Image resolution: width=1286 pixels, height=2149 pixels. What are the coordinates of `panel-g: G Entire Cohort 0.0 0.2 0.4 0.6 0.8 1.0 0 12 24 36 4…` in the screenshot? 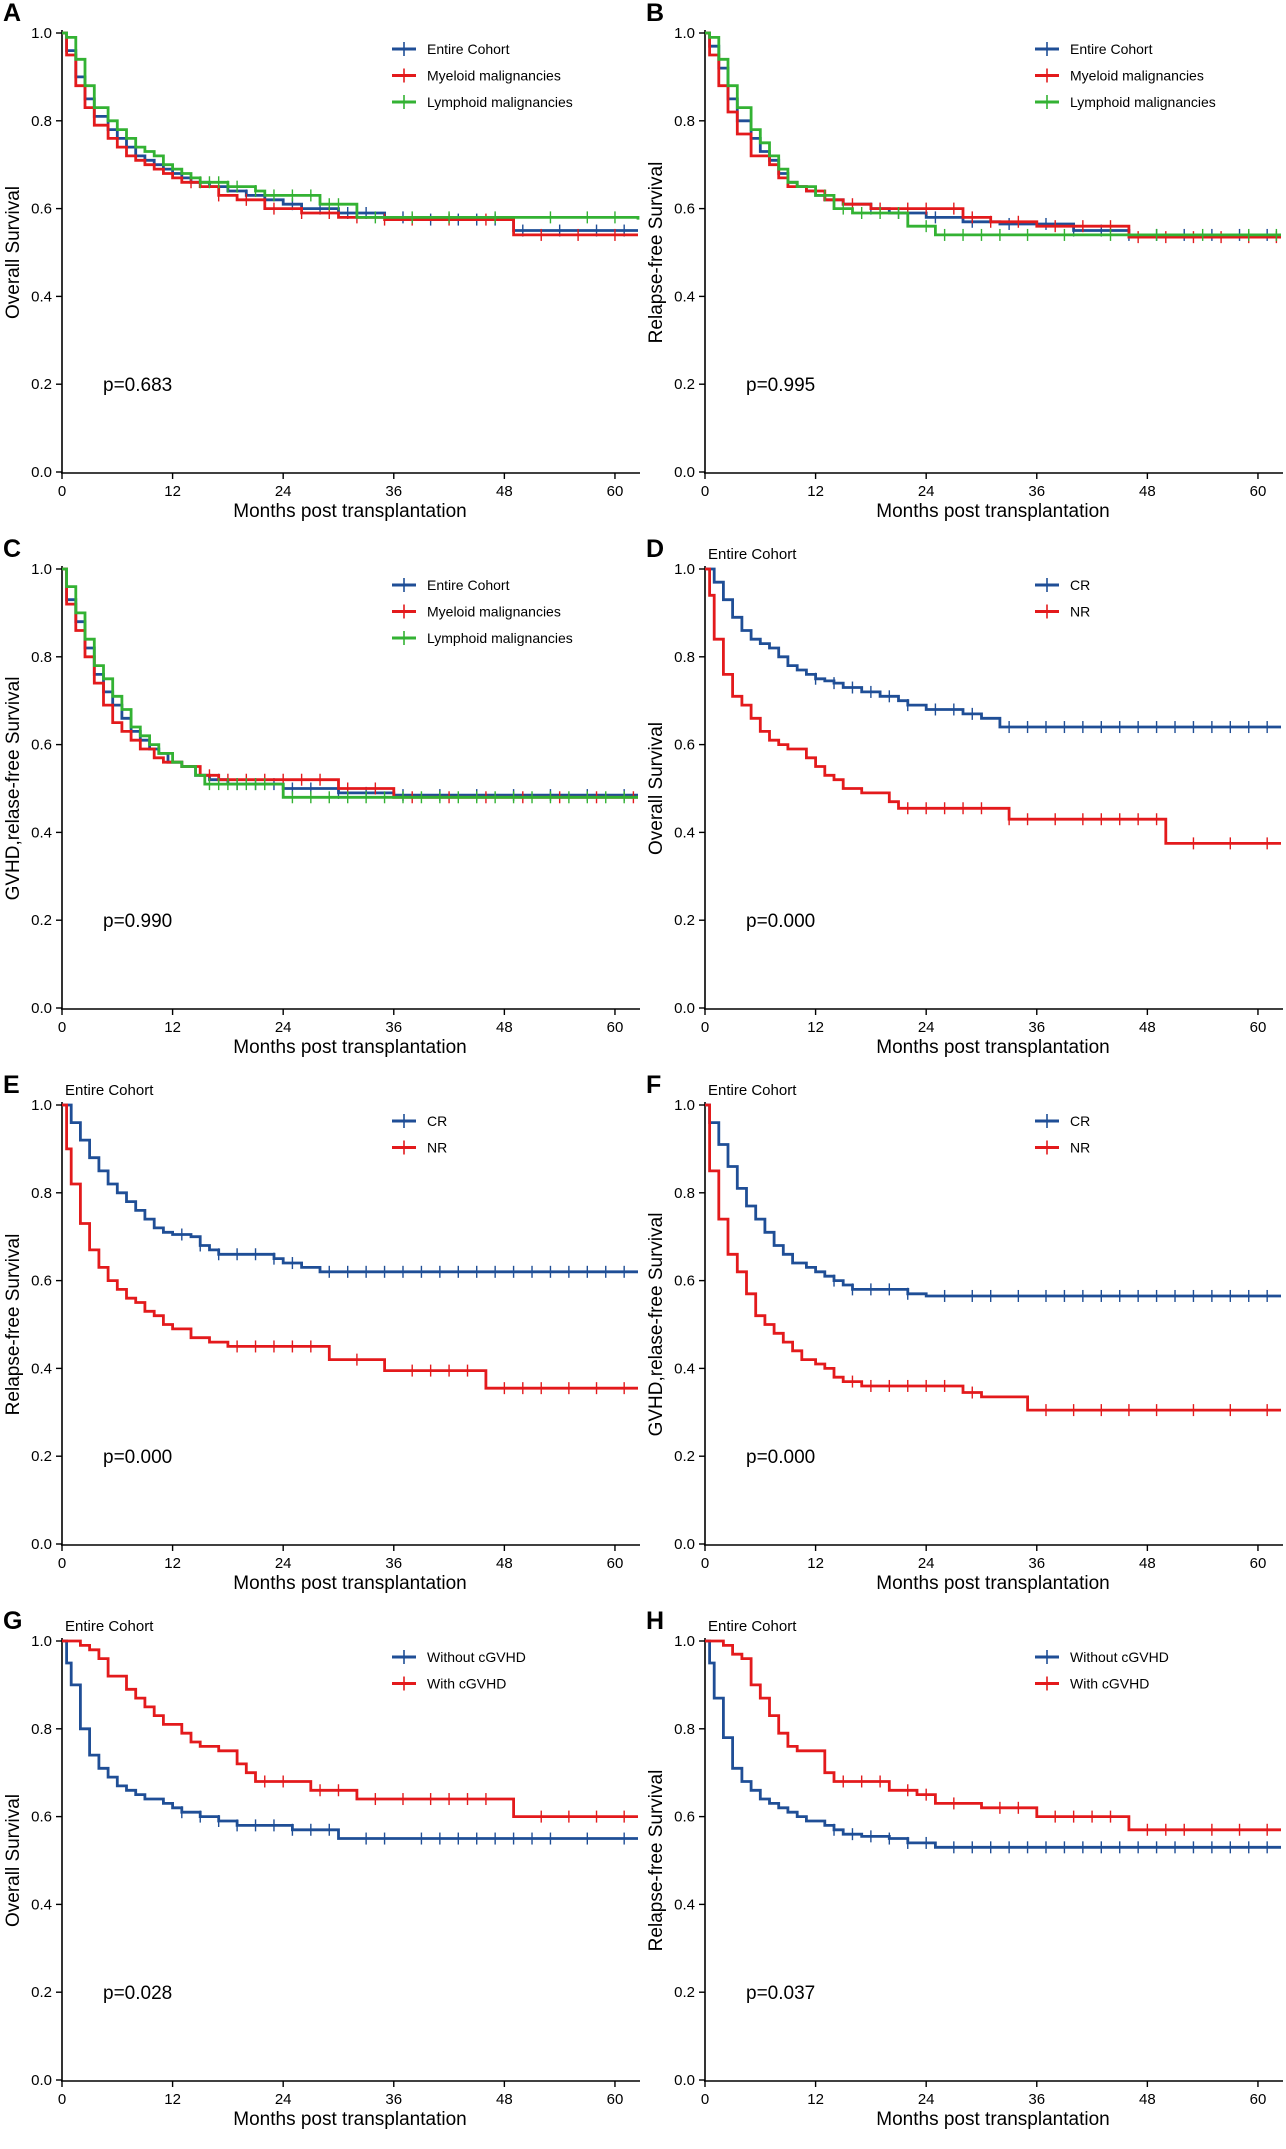 It's located at (321, 1878).